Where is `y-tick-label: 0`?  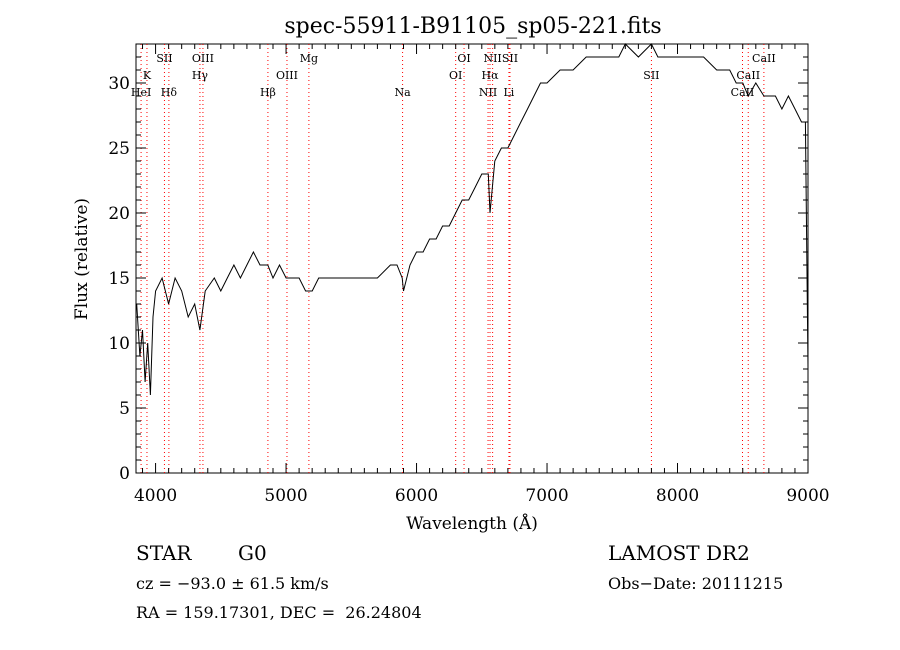 y-tick-label: 0 is located at coordinates (124, 474).